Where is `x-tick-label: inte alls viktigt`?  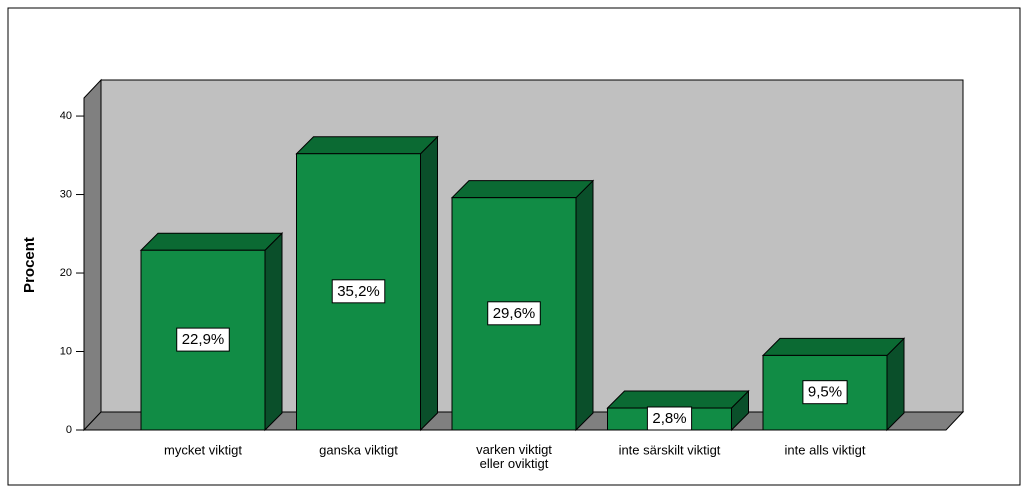
x-tick-label: inte alls viktigt is located at coordinates (825, 449).